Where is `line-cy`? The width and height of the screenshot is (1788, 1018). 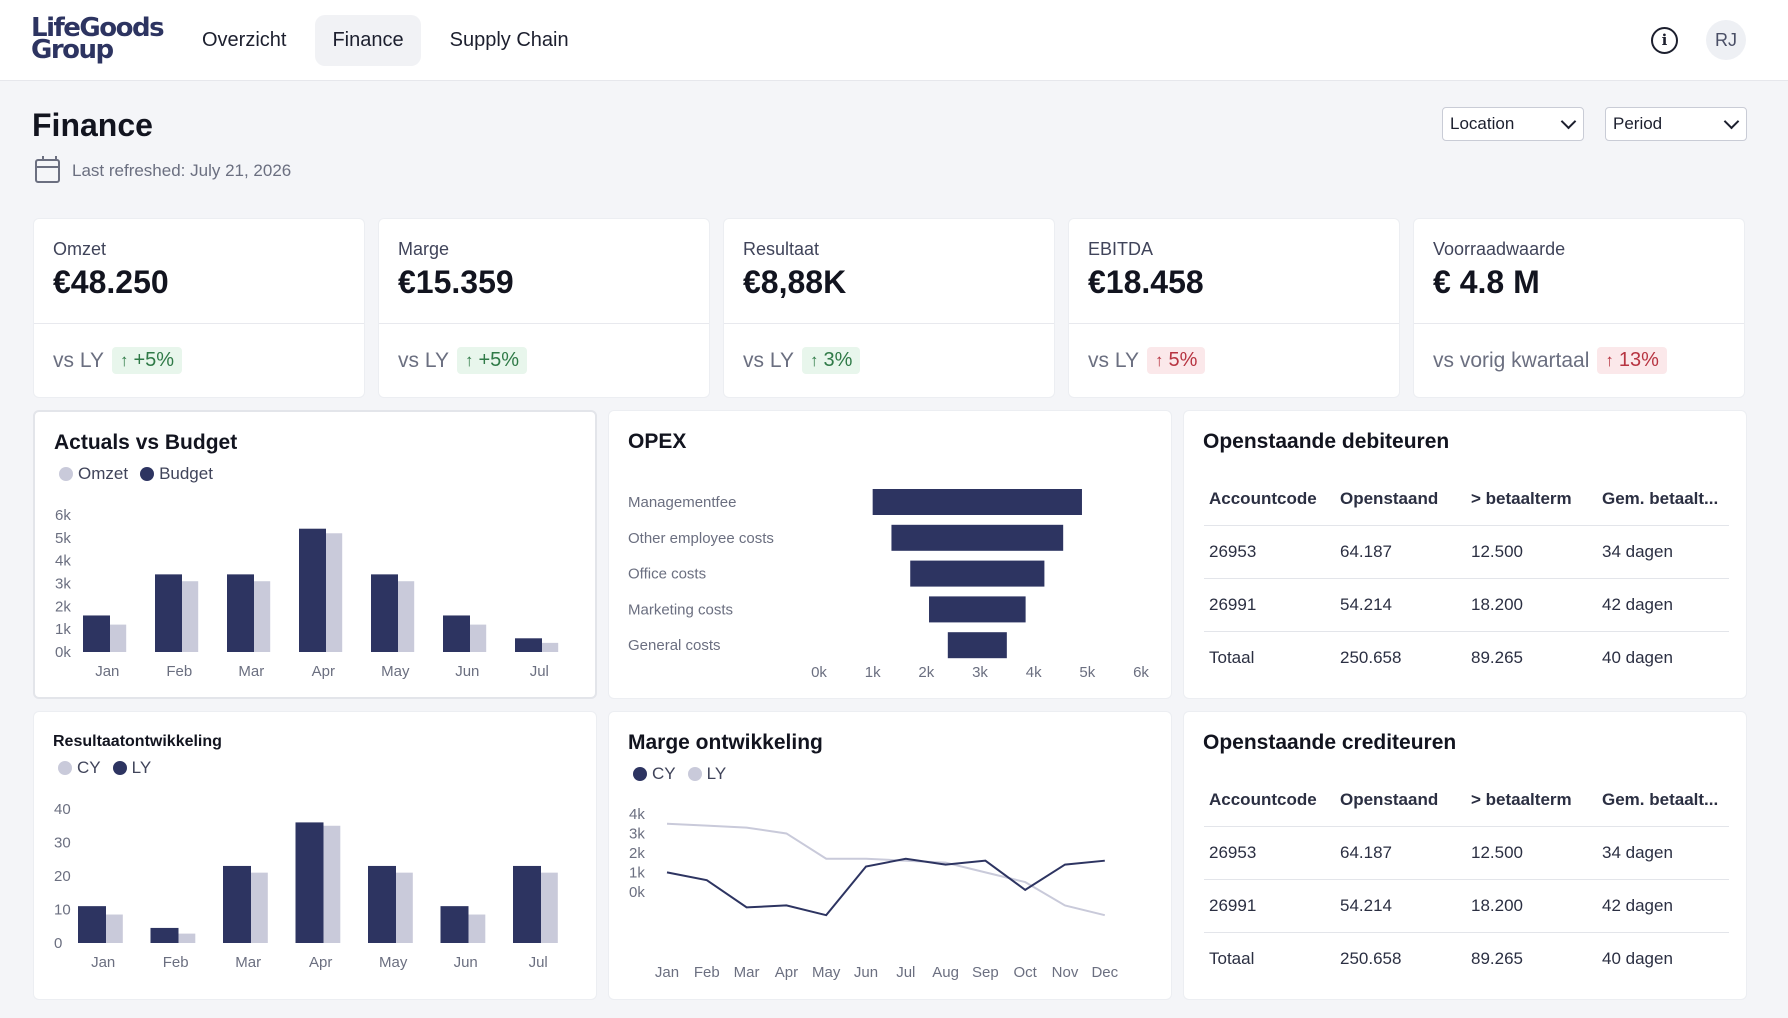 line-cy is located at coordinates (885, 887).